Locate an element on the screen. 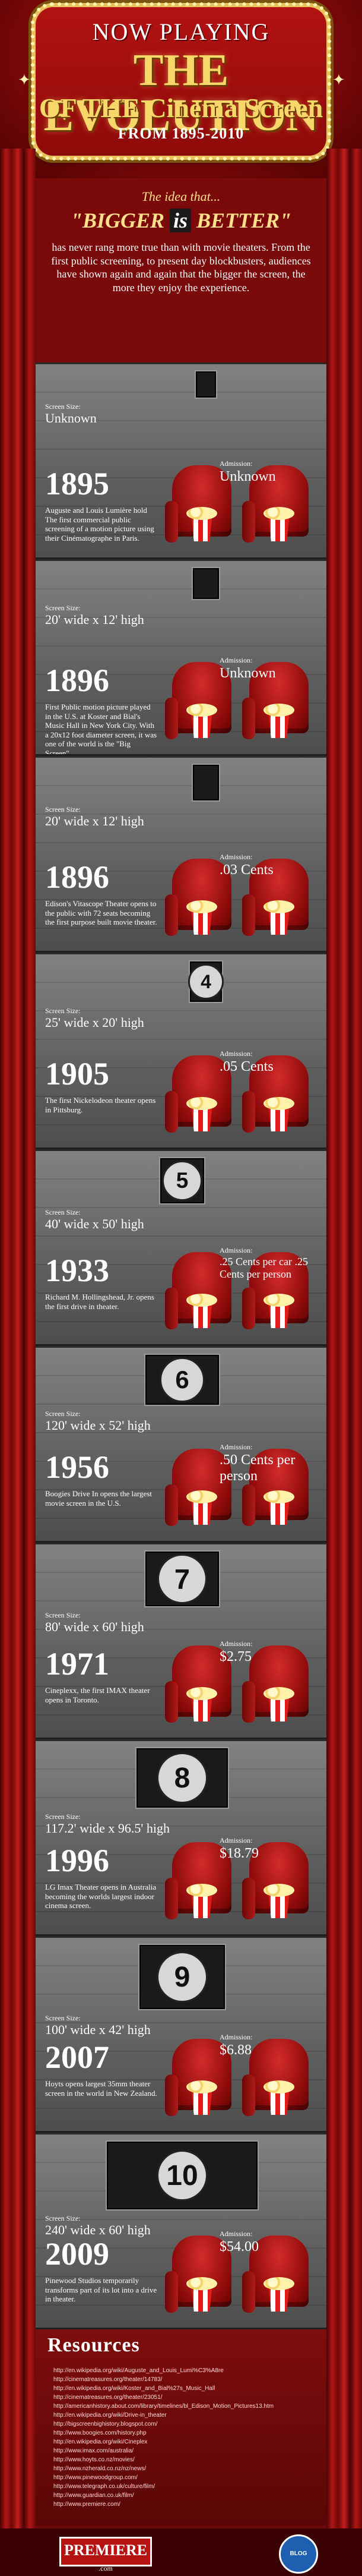 The image size is (362, 2576). resource-link: http://www.nzherald.co.nz/nz/news/ is located at coordinates (100, 2468).